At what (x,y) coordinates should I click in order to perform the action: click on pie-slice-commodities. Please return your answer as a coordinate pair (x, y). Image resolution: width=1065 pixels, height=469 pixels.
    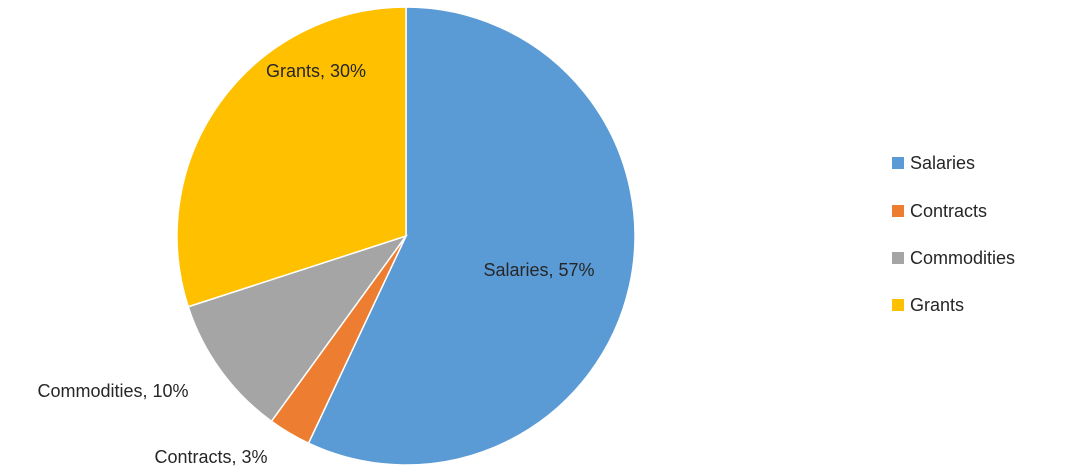
    Looking at the image, I should click on (297, 328).